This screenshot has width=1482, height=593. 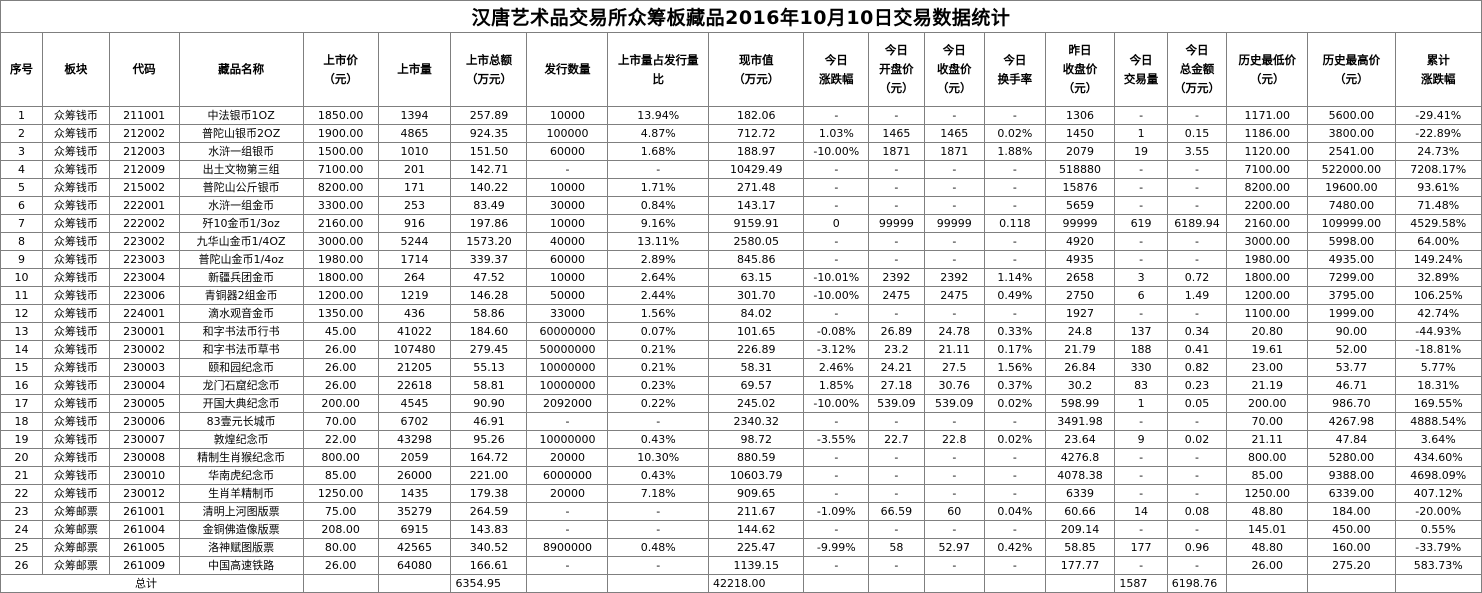 I want to click on table-cell: 5998.00, so click(x=1351, y=241).